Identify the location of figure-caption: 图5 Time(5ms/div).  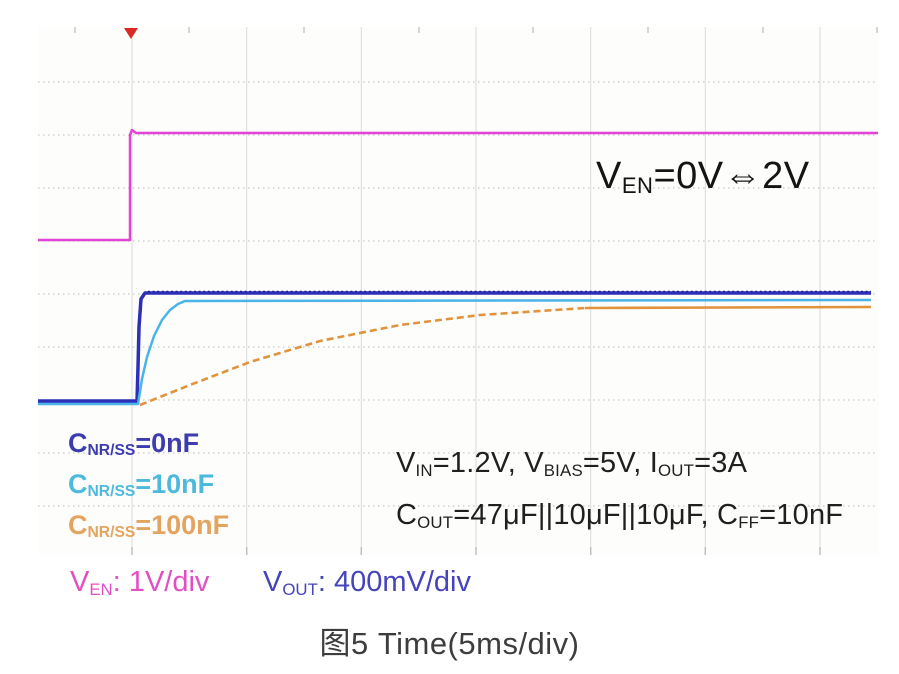
(449, 643).